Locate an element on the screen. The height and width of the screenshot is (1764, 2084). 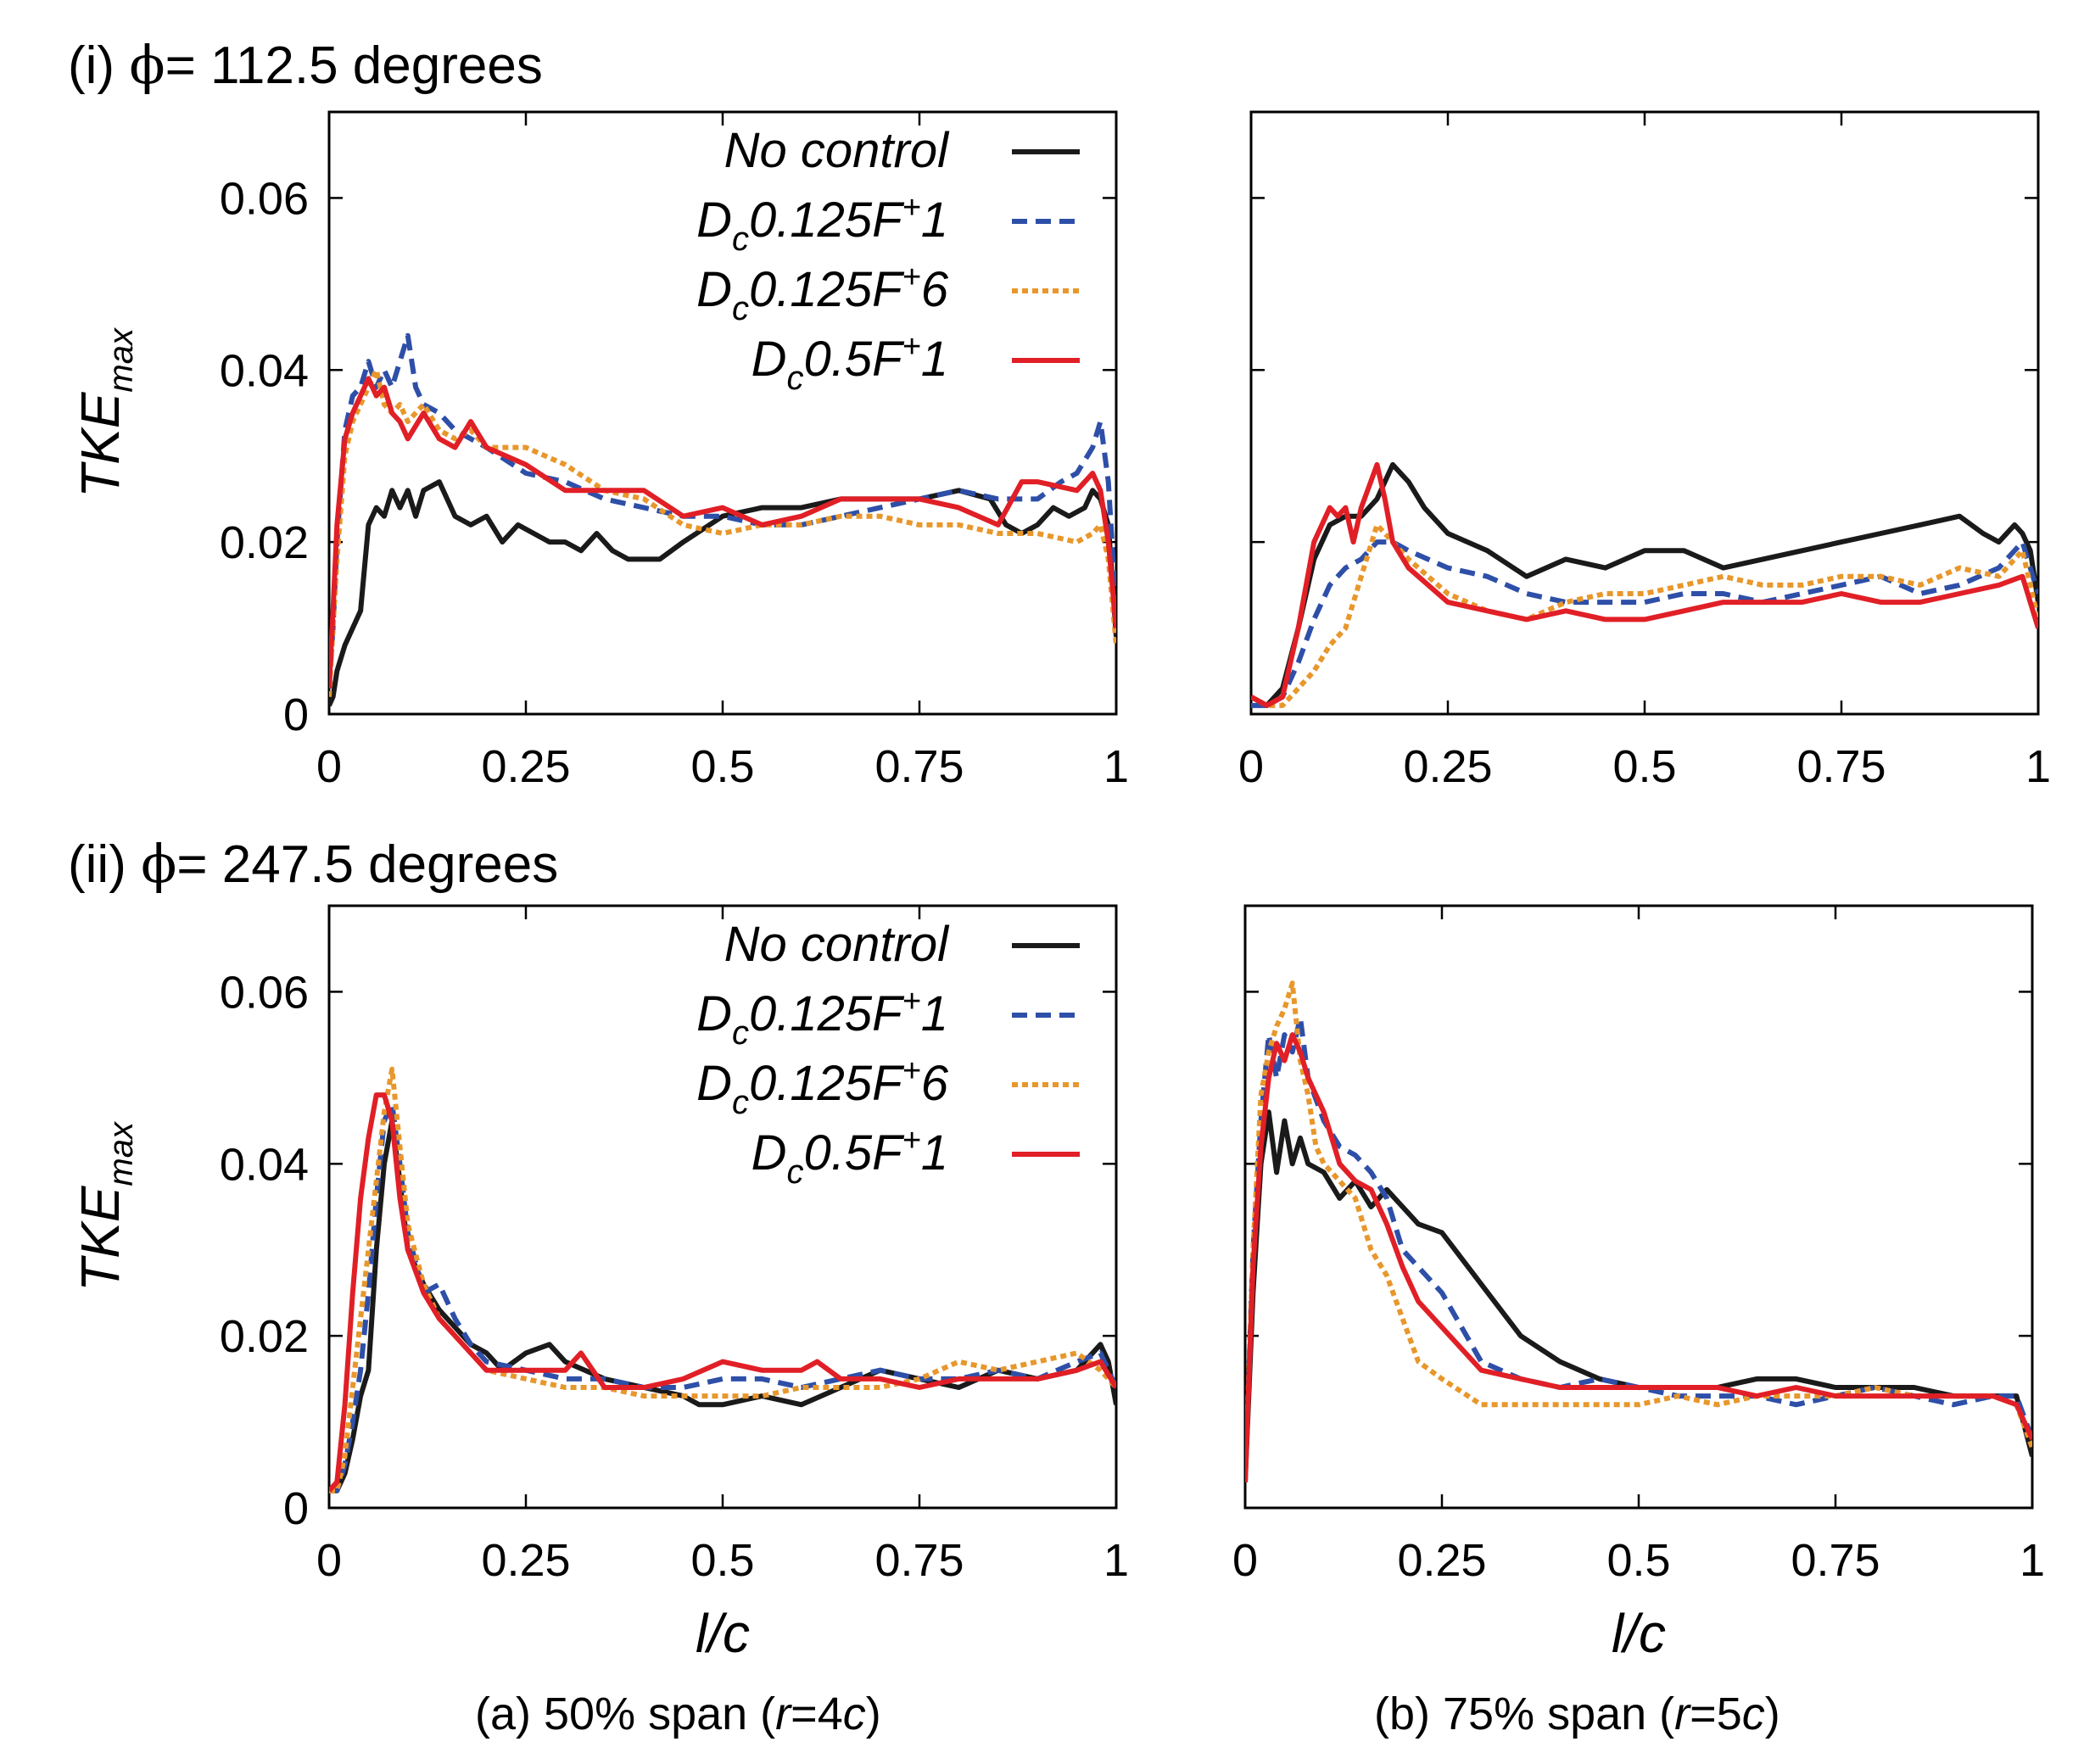
caption-a: (a) 50% span (r=4c) is located at coordinates (678, 1714).